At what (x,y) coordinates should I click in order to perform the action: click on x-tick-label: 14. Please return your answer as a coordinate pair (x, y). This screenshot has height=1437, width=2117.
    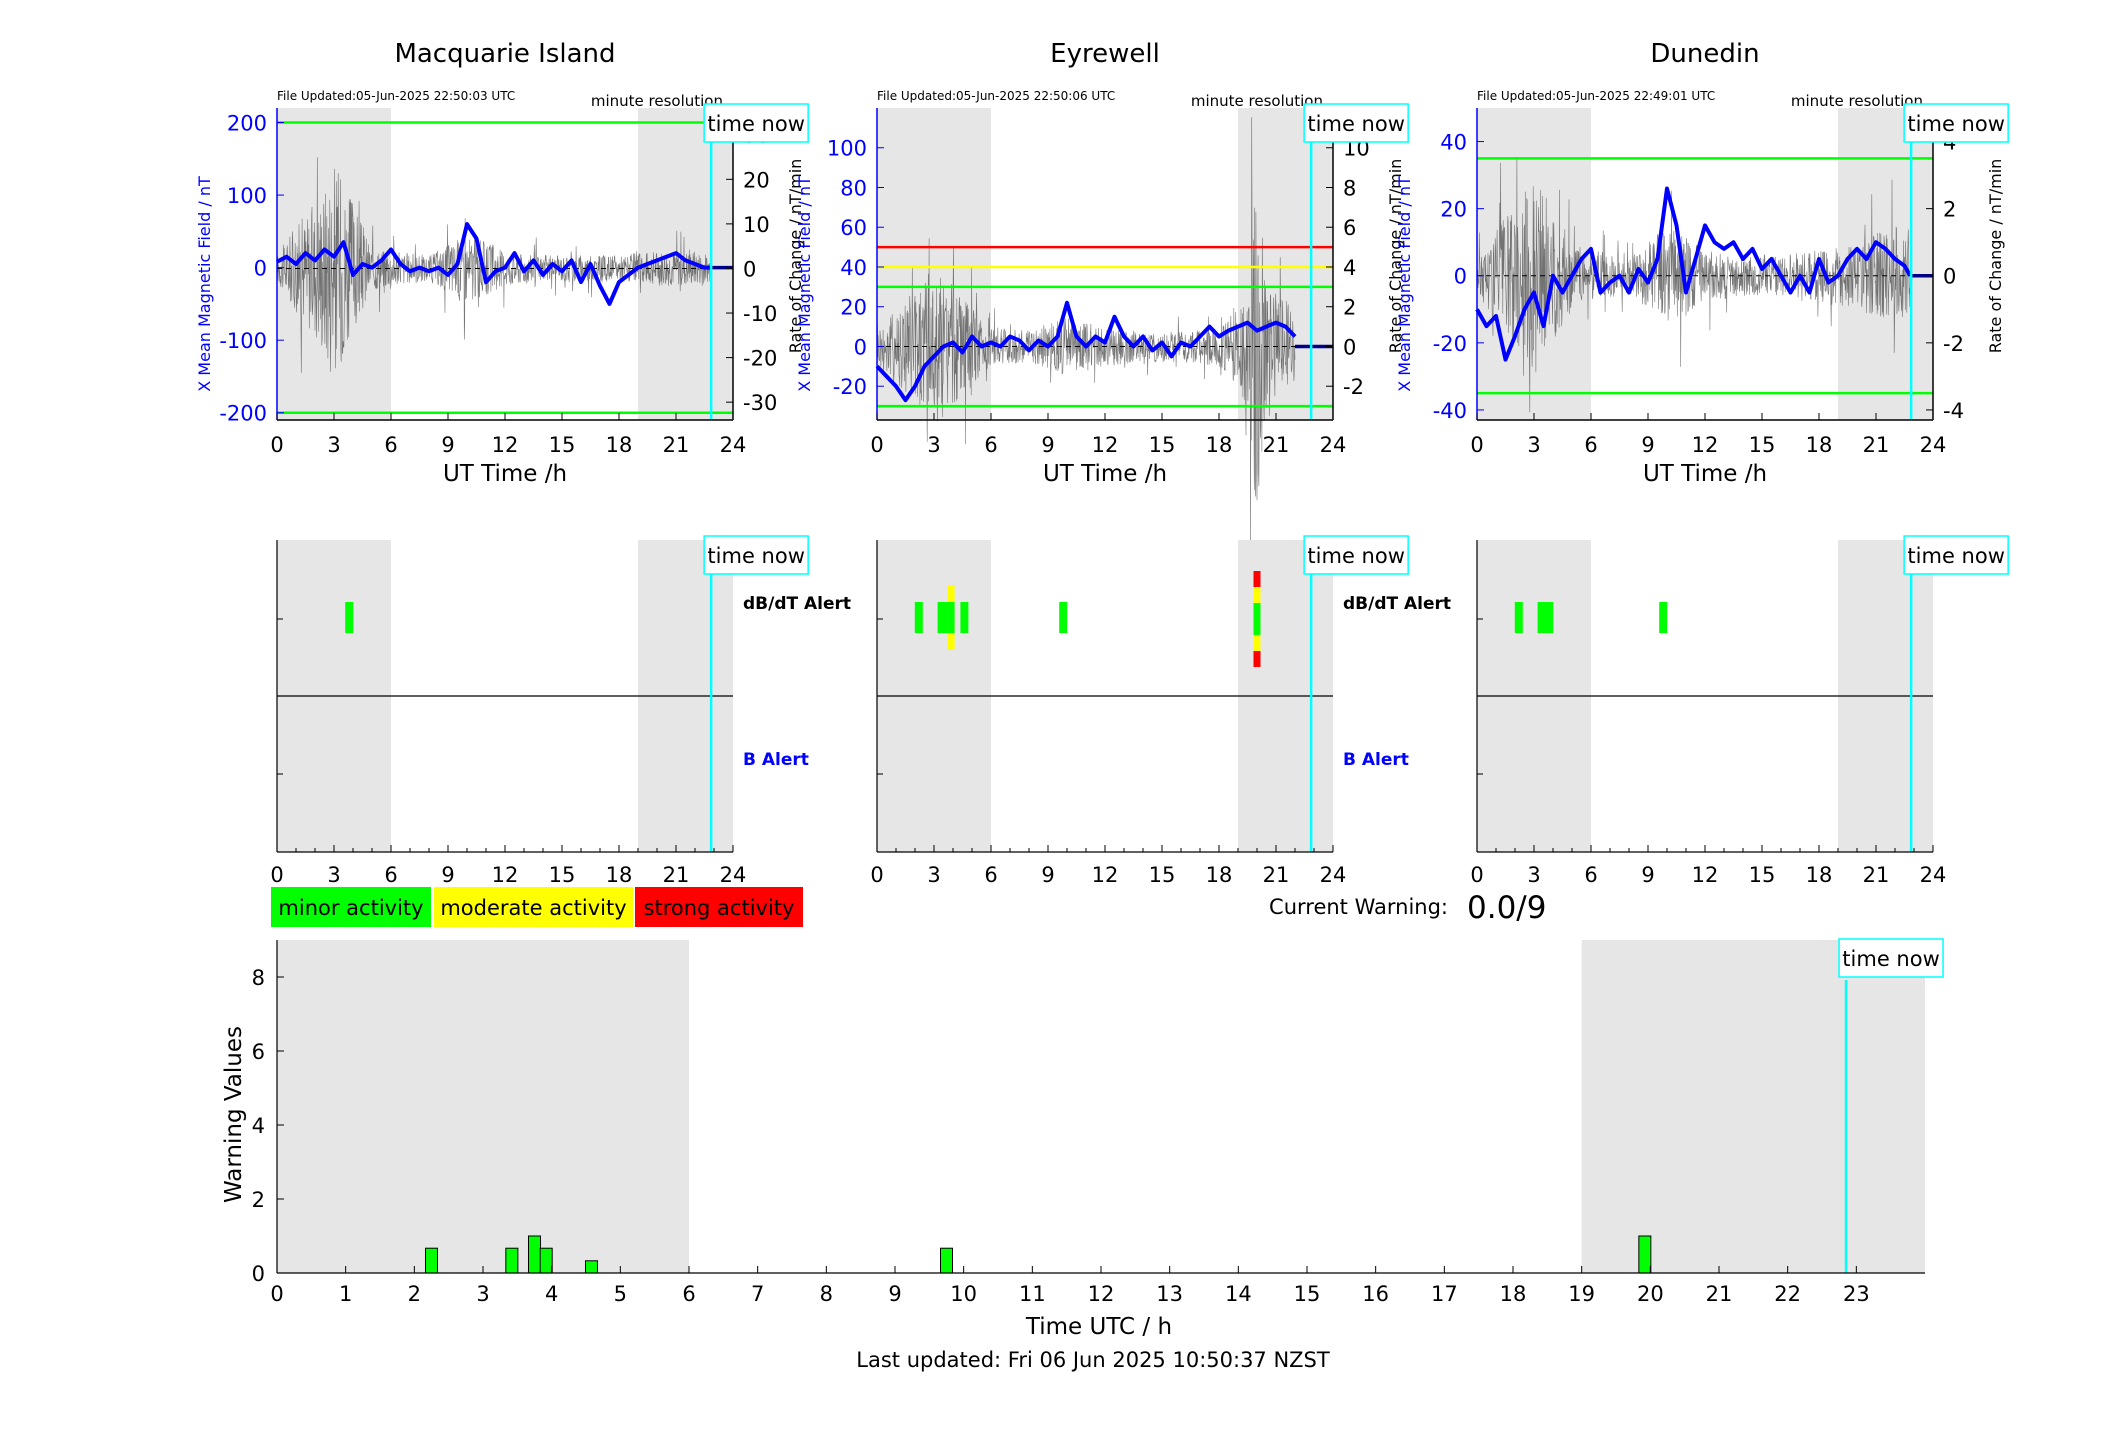
    Looking at the image, I should click on (1238, 1294).